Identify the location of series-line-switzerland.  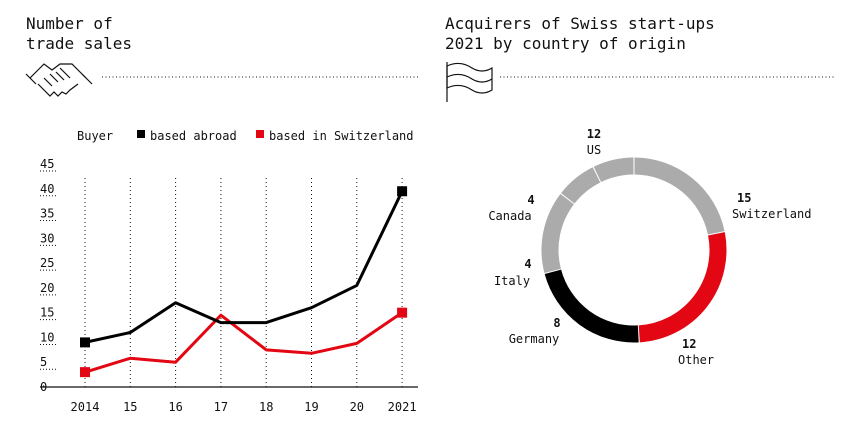
(243, 342).